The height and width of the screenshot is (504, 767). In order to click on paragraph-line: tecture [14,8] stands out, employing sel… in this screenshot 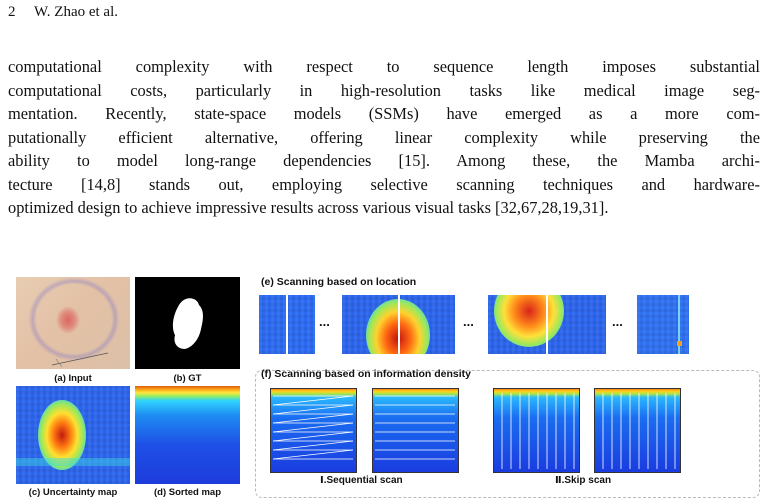, I will do `click(384, 184)`.